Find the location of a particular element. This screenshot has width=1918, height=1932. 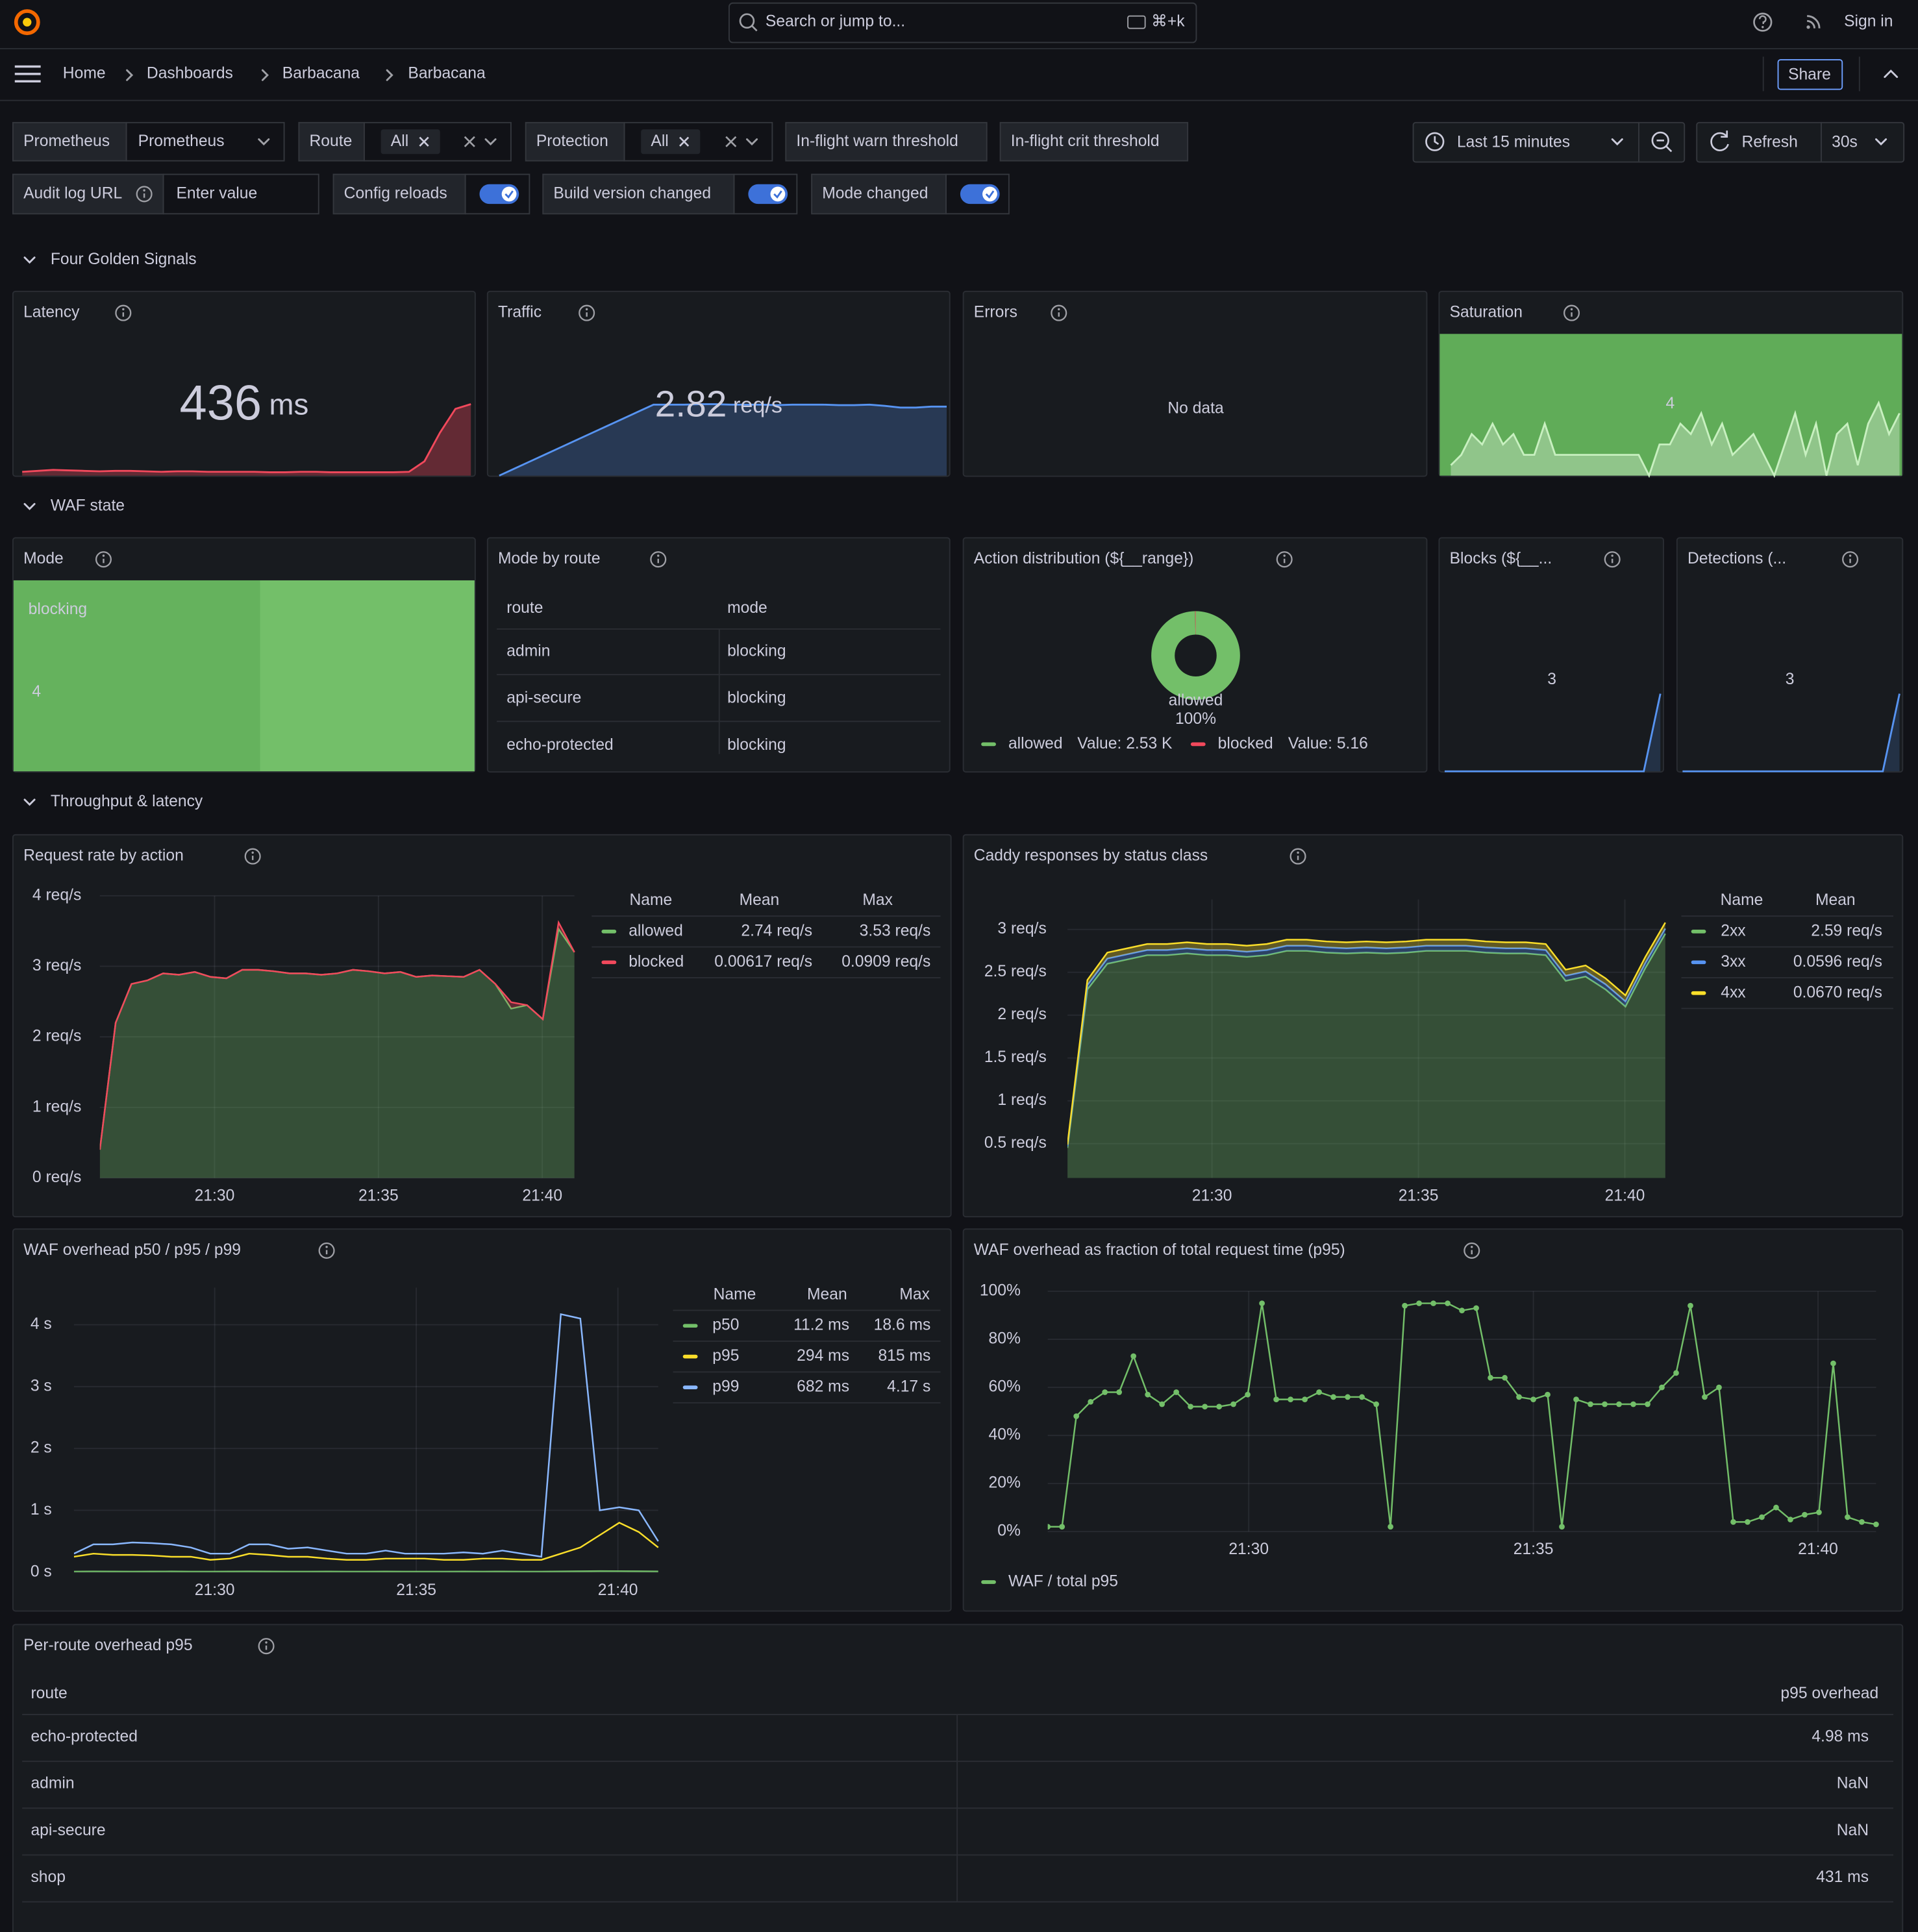

row-title: WAF state is located at coordinates (88, 506).